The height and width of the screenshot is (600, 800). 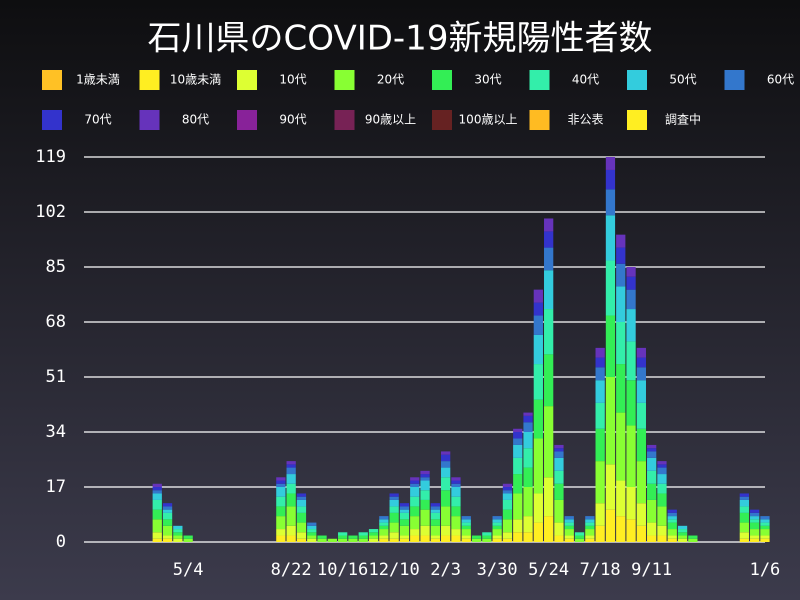 What do you see at coordinates (61, 542) in the screenshot?
I see `y-tick-label: 0` at bounding box center [61, 542].